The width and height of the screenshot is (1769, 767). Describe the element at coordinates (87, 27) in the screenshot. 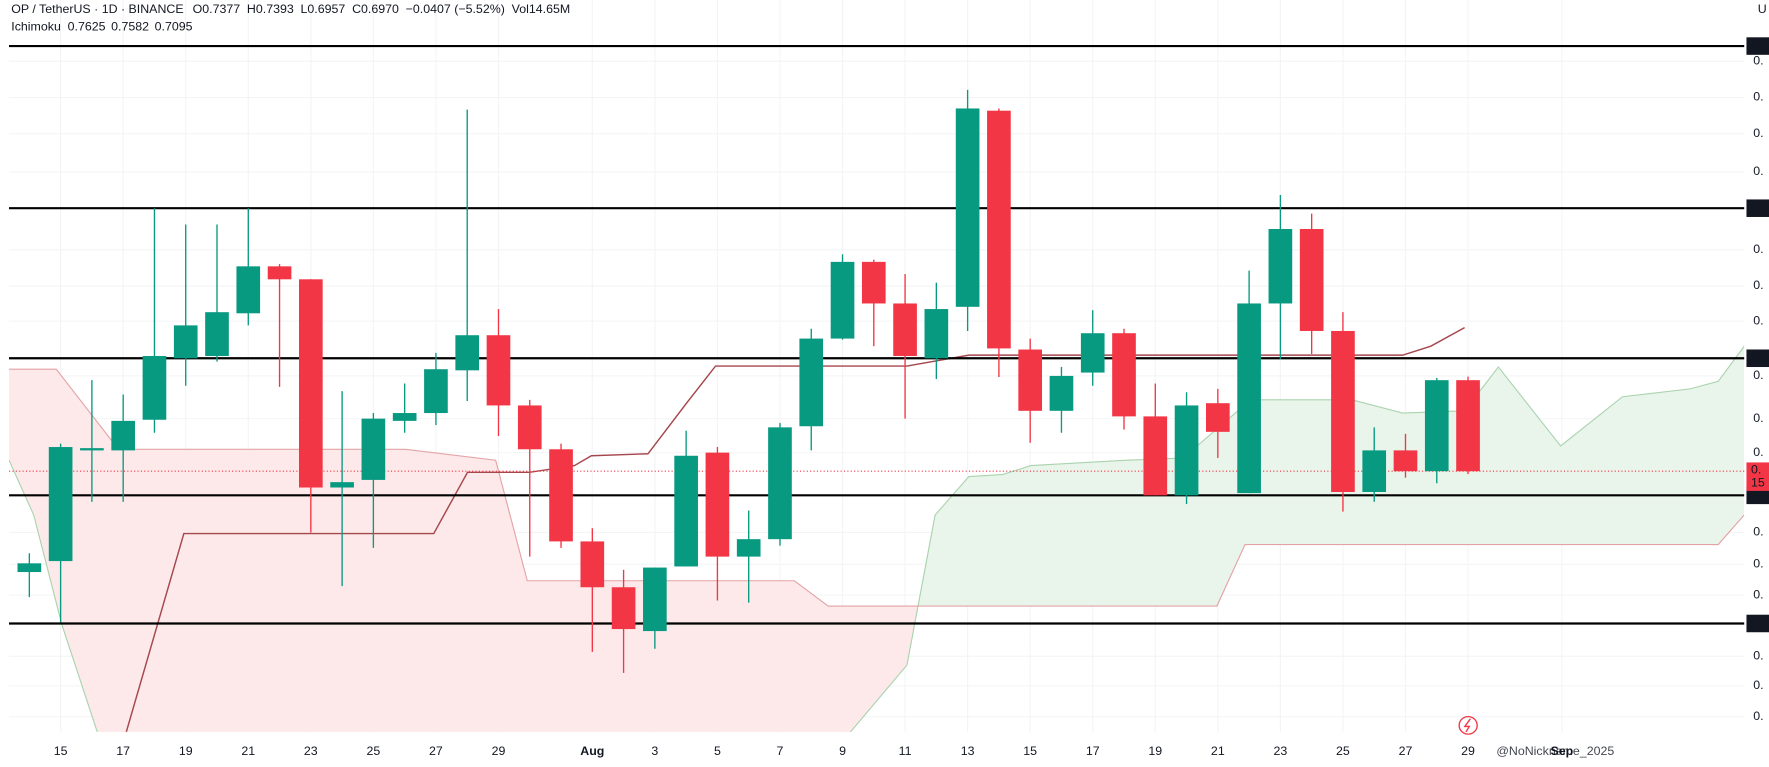

I see `indicator-value: 0.7625` at that location.